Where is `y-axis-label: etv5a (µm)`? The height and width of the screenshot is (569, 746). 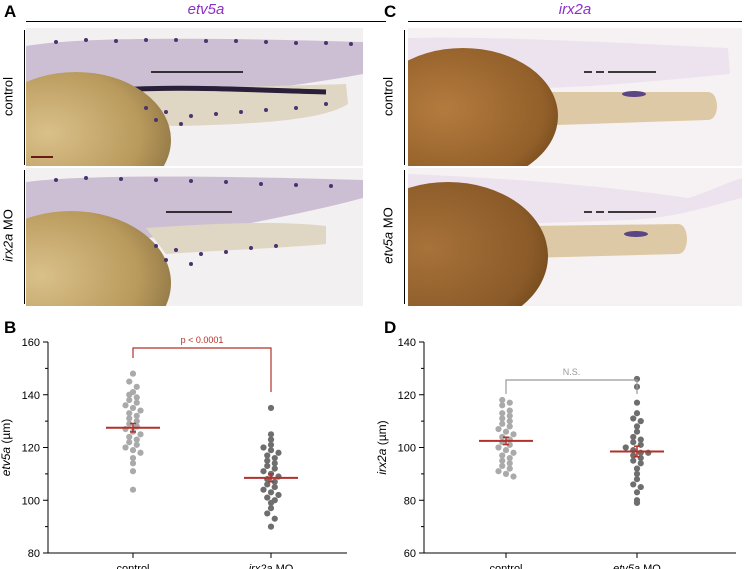
y-axis-label: etv5a (µm) is located at coordinates (6, 448).